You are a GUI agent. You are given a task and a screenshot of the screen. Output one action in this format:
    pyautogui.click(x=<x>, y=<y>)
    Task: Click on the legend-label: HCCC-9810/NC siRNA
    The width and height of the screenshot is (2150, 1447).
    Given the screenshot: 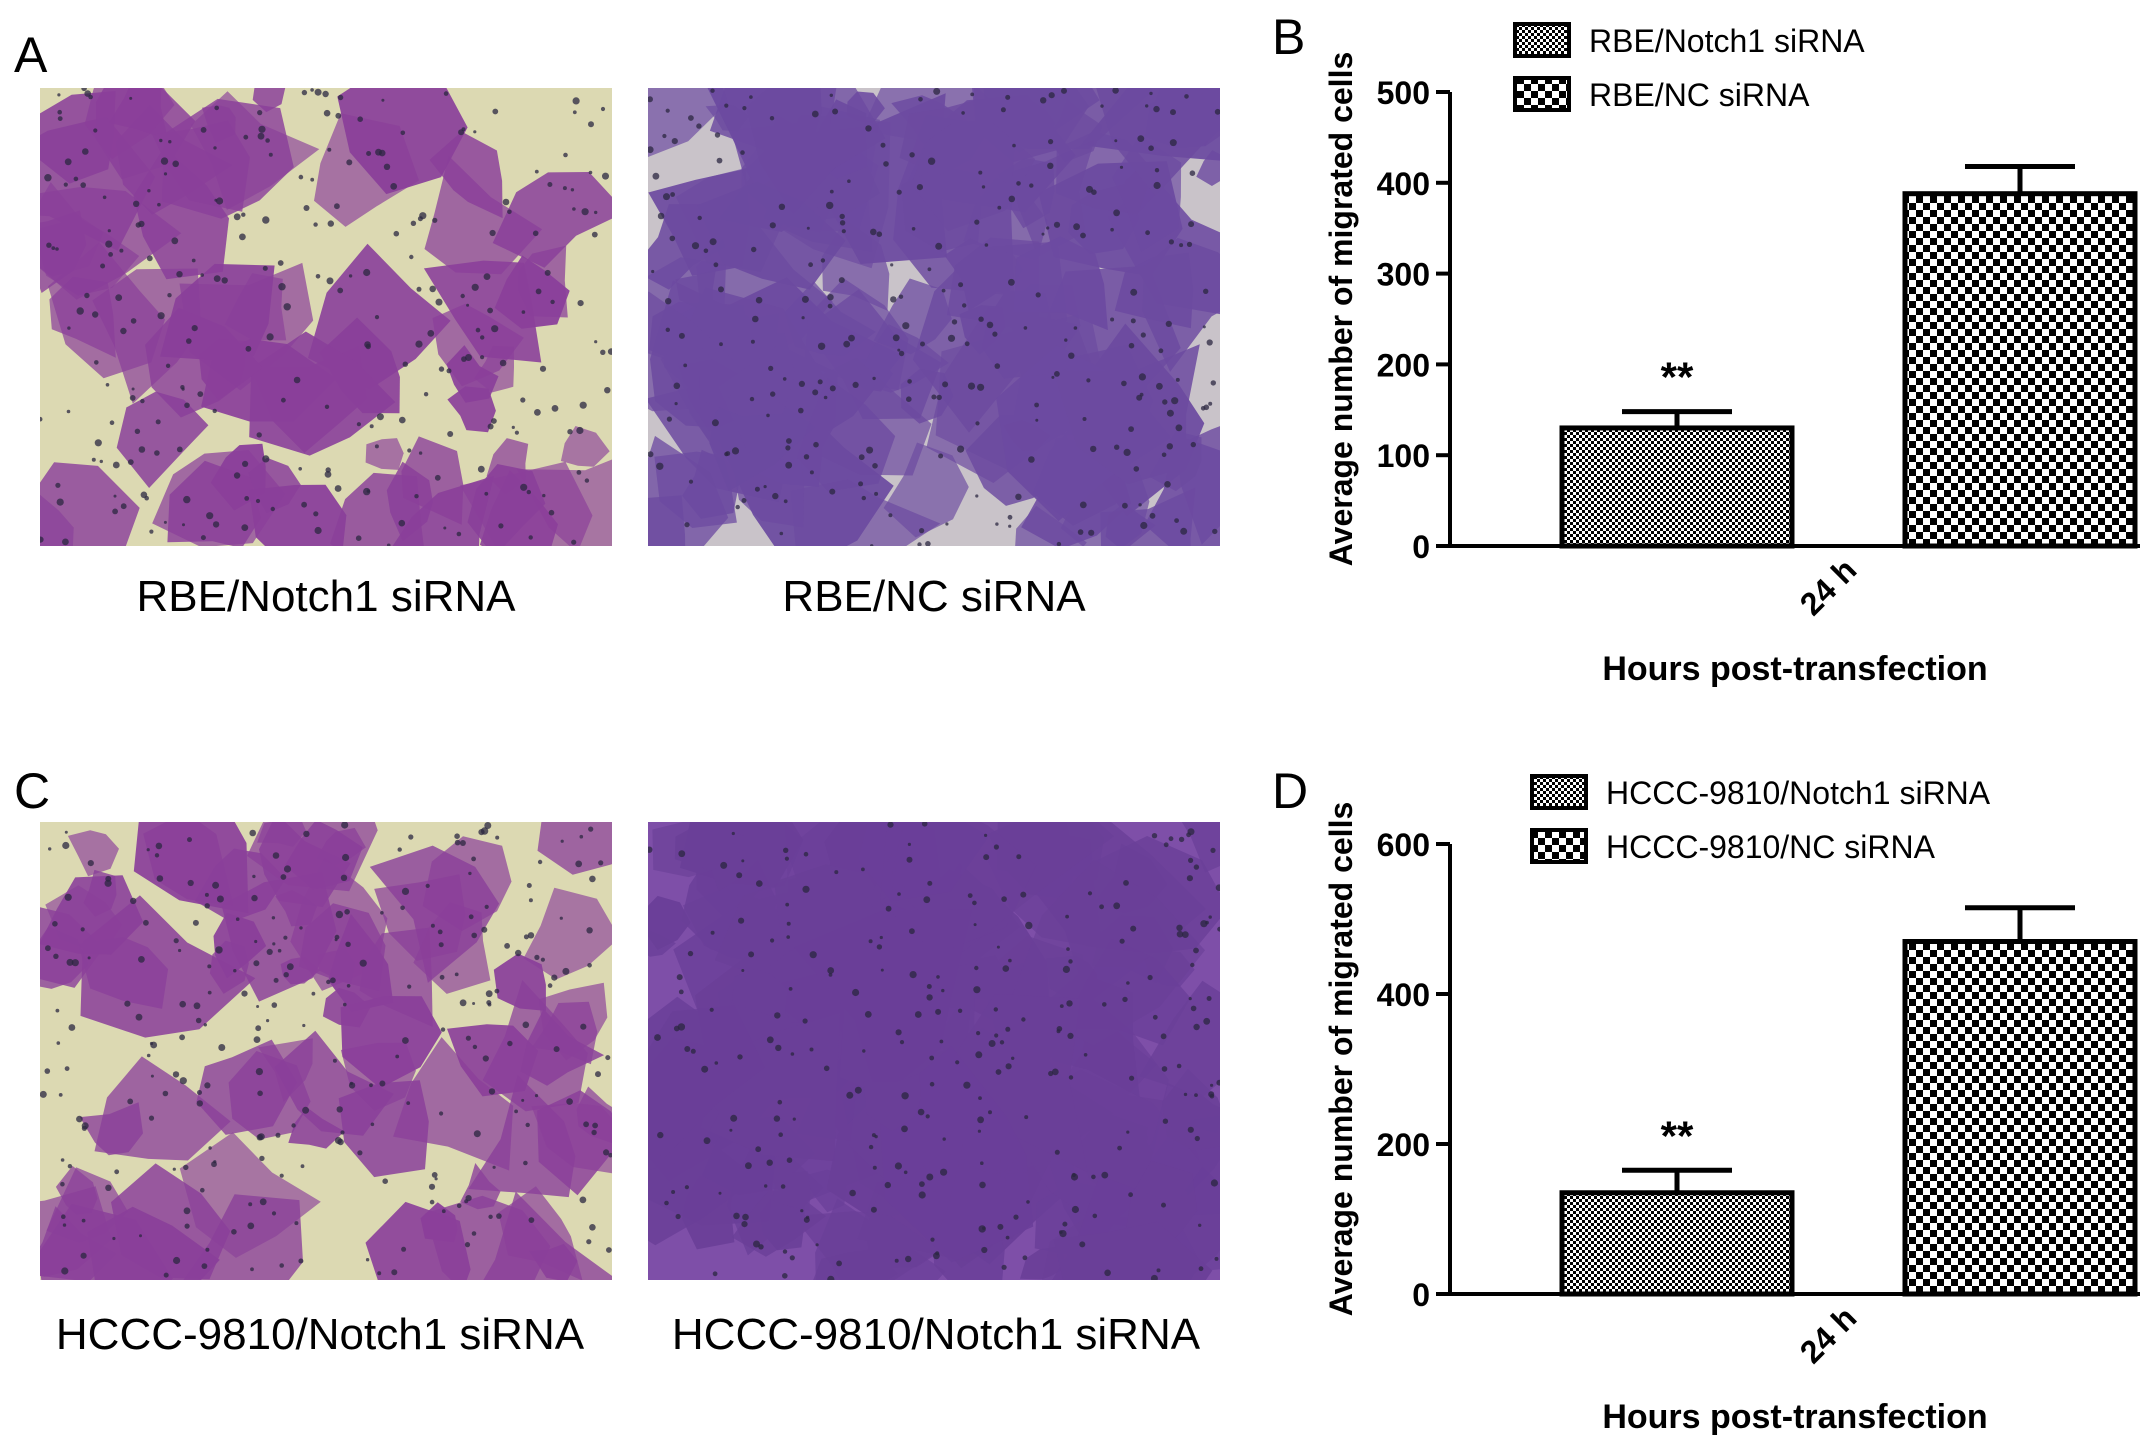 What is the action you would take?
    pyautogui.click(x=1771, y=847)
    